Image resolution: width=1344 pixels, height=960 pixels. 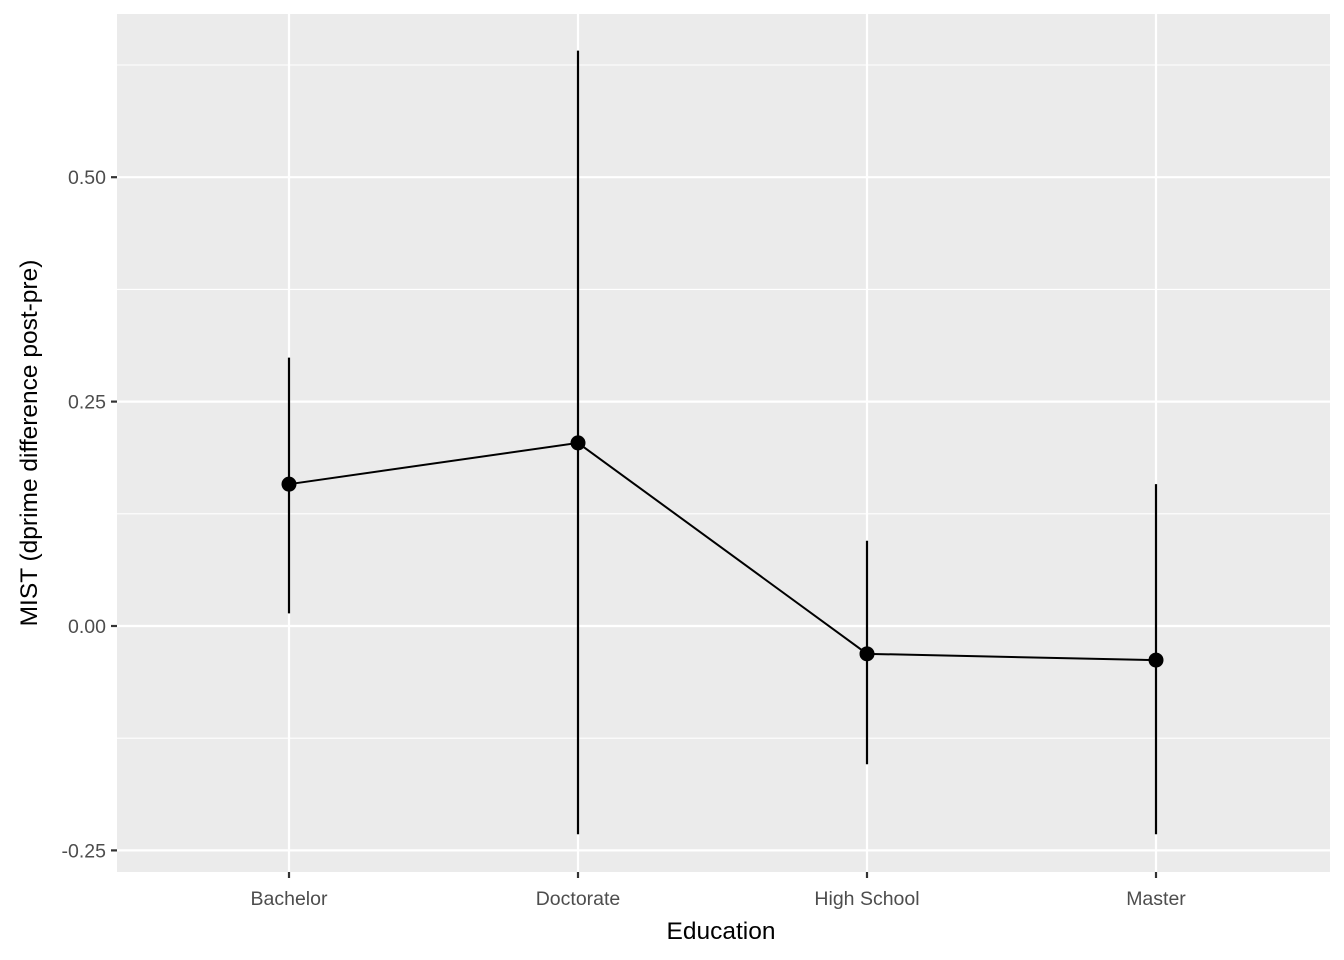 What do you see at coordinates (1156, 899) in the screenshot?
I see `x-tick-label-3: Master` at bounding box center [1156, 899].